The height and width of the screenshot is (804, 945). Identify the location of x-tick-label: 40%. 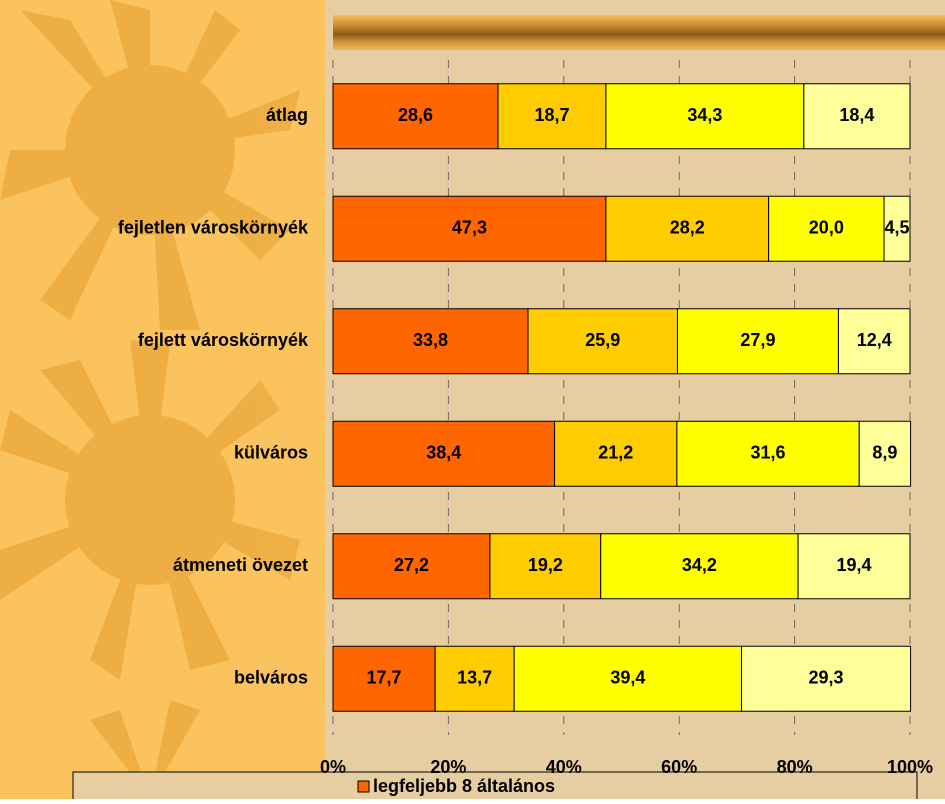
(564, 767).